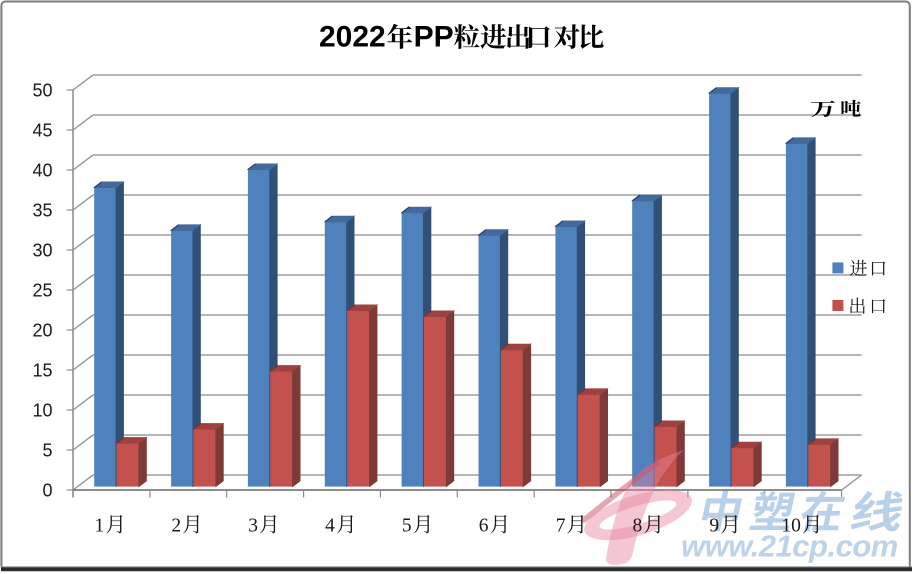 This screenshot has width=913, height=574. Describe the element at coordinates (42, 91) in the screenshot. I see `svg-text: 50` at that location.